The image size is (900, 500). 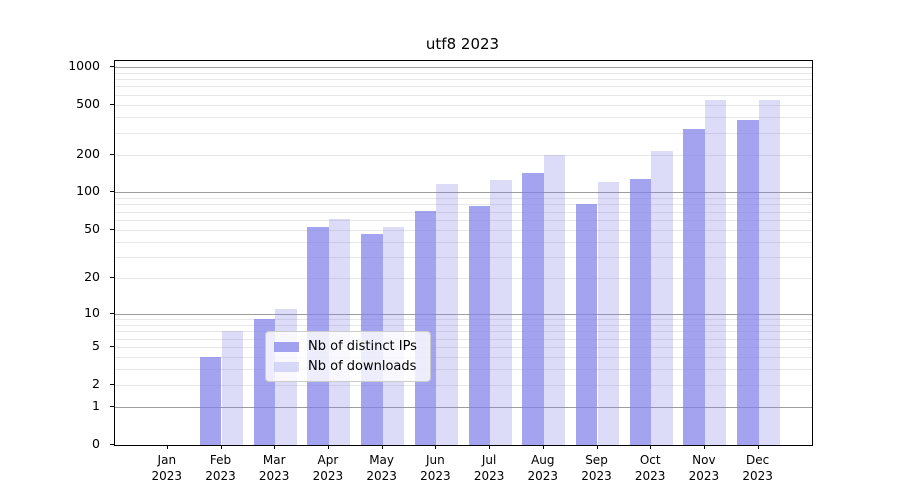 I want to click on y-tick-label: 200, so click(x=88, y=153).